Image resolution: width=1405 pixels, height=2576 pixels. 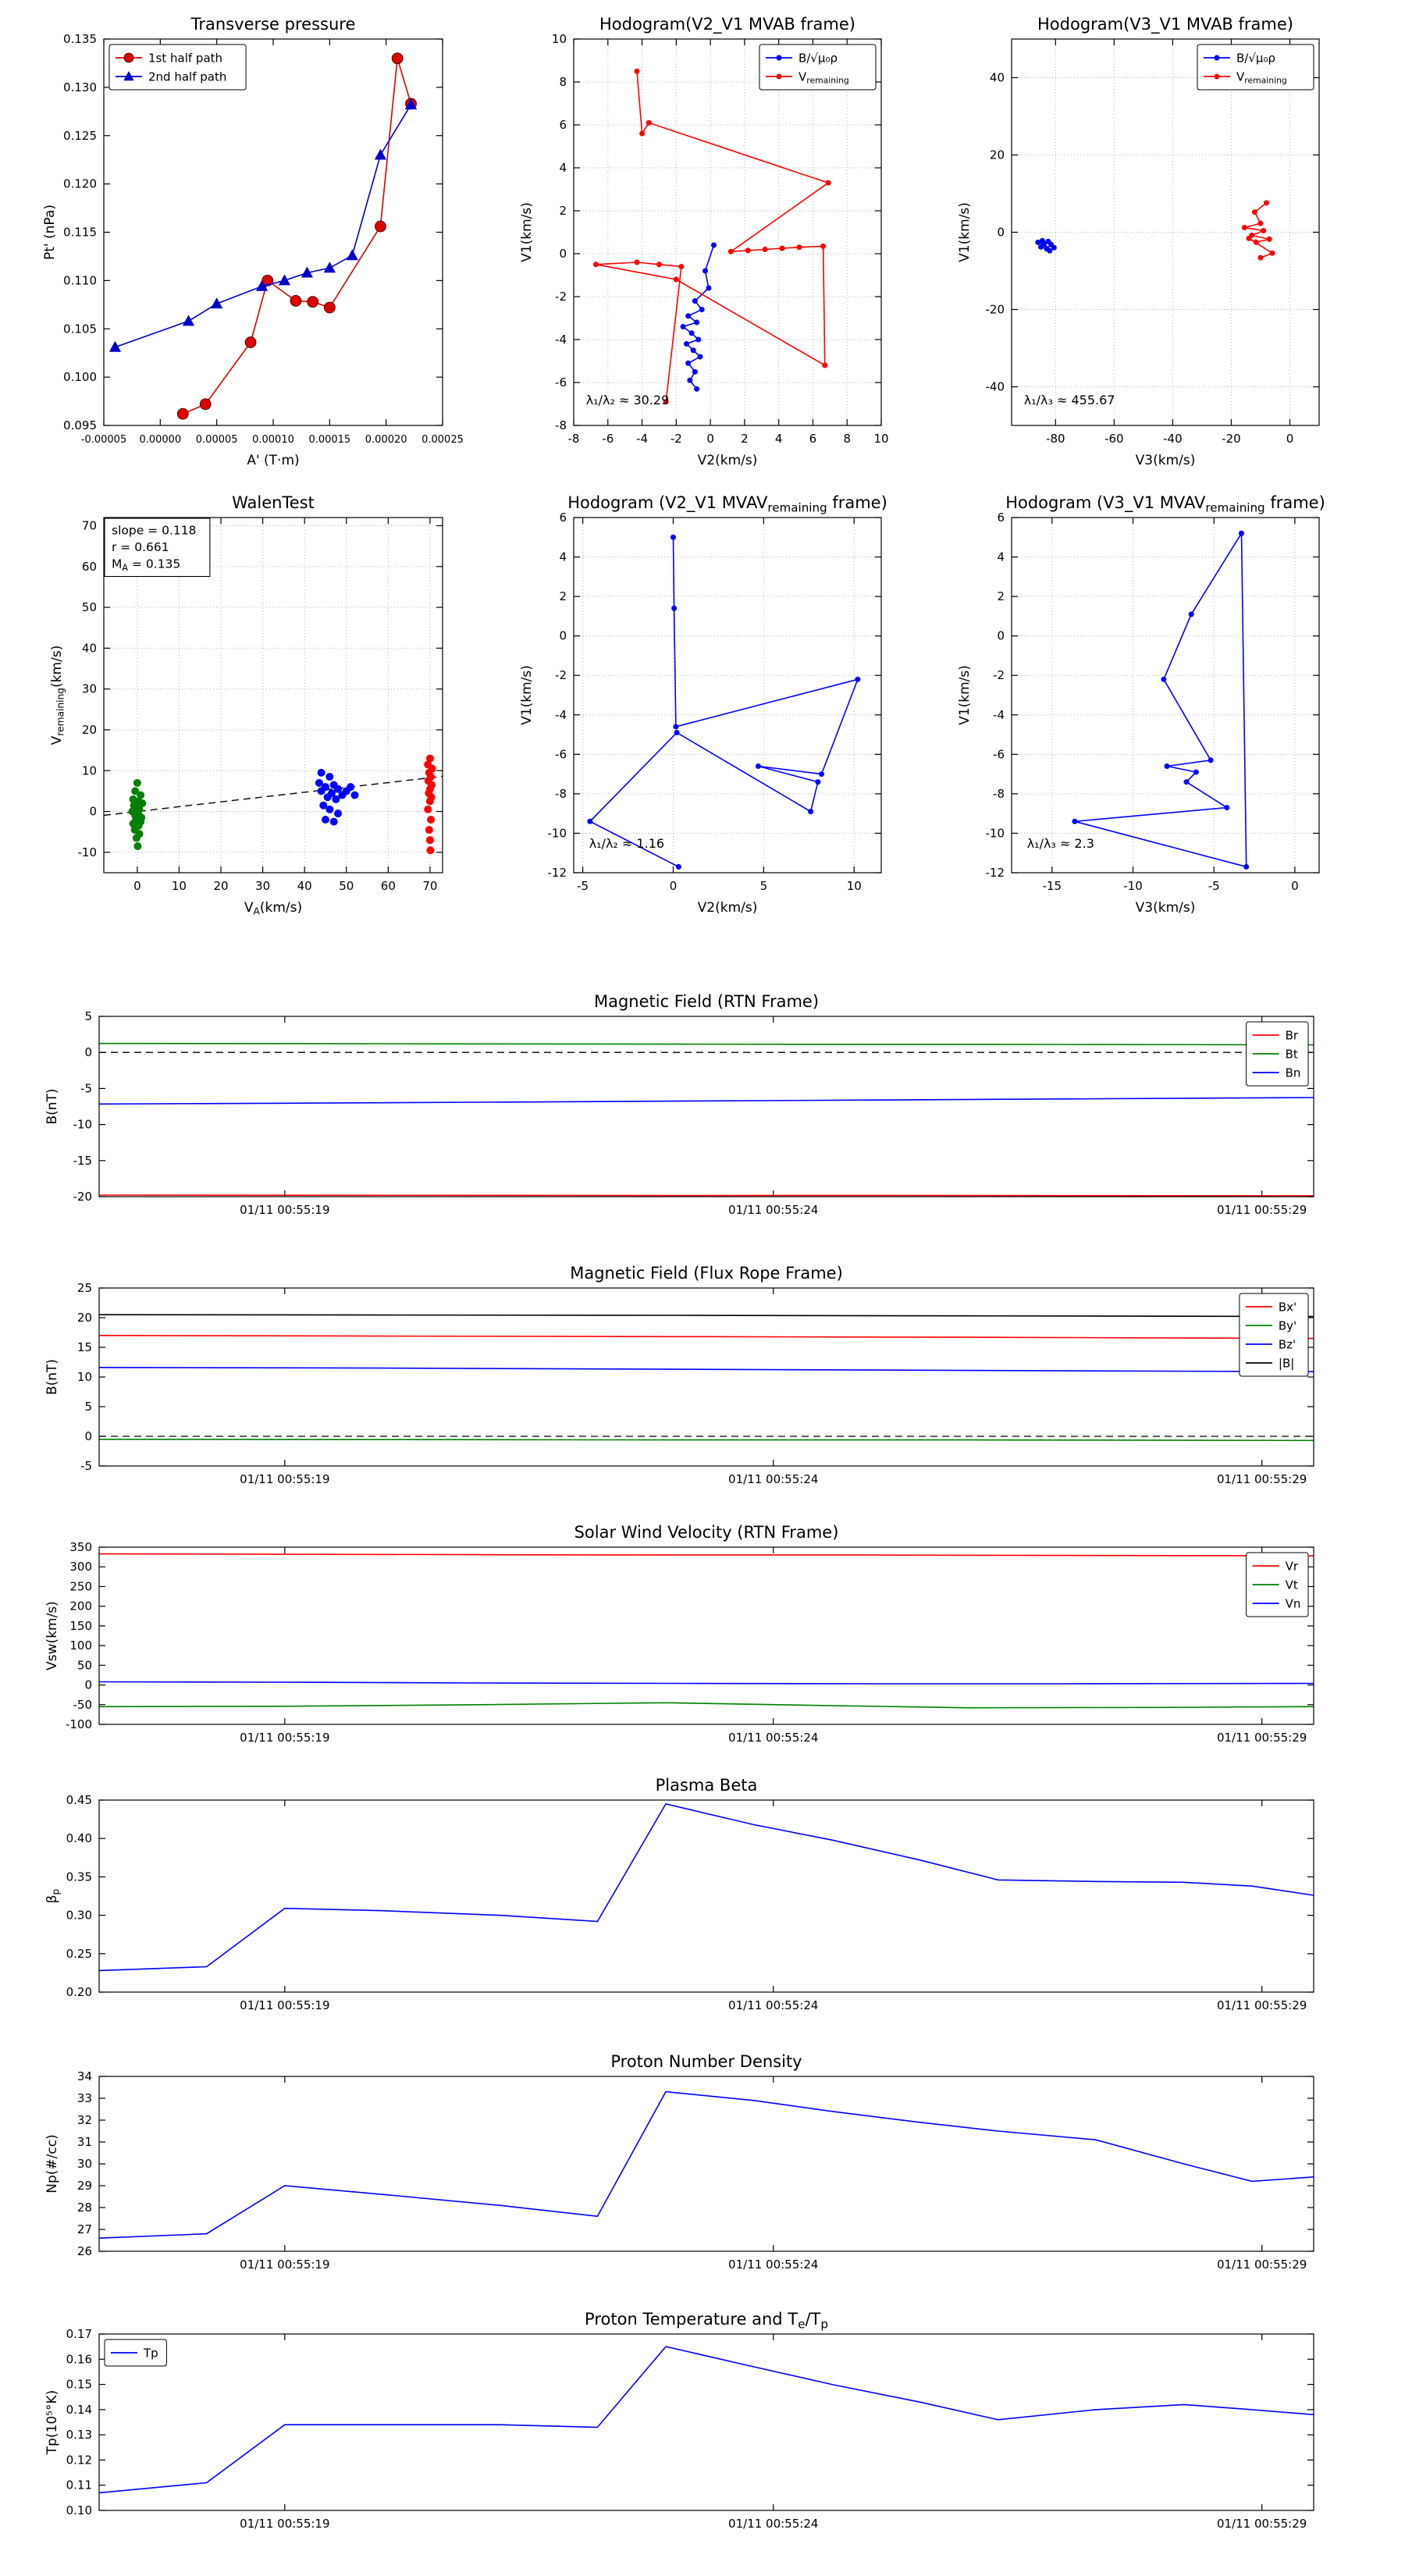 I want to click on x-tick-label: 2, so click(x=745, y=439).